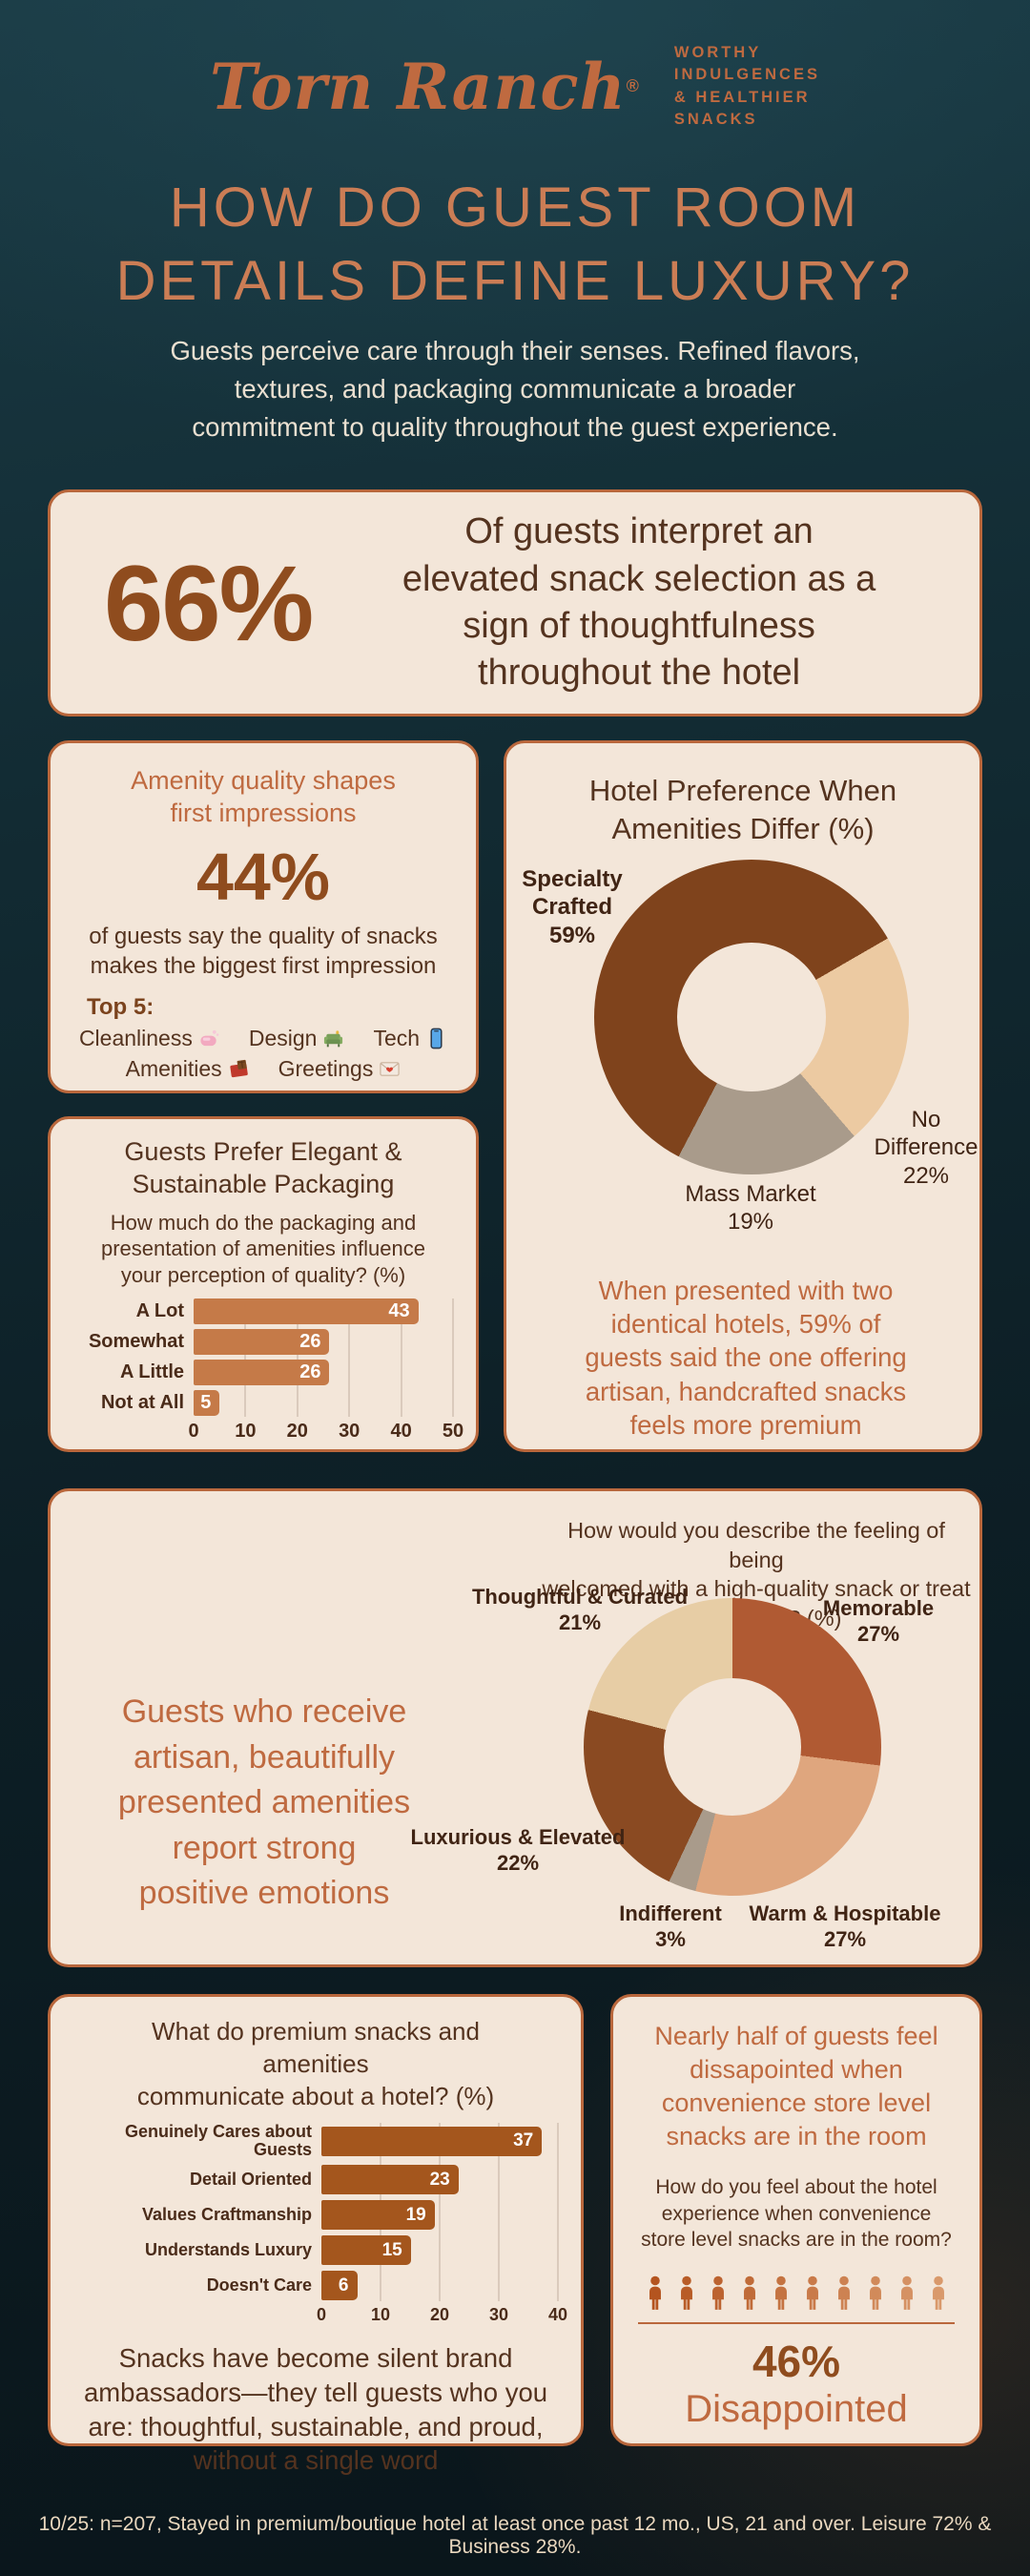 The width and height of the screenshot is (1030, 2576). I want to click on registered-mark: ®, so click(633, 85).